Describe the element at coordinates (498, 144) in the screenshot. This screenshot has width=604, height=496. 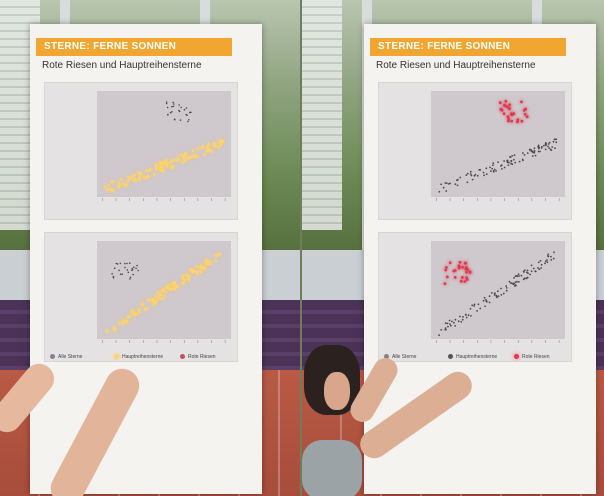
I see `plot-area` at that location.